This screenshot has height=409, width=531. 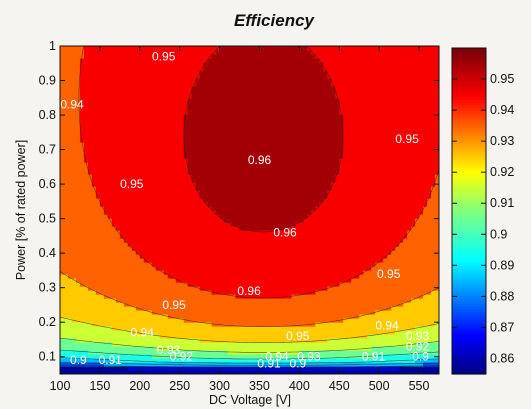 What do you see at coordinates (47, 219) in the screenshot?
I see `y-tick-label: 0.5` at bounding box center [47, 219].